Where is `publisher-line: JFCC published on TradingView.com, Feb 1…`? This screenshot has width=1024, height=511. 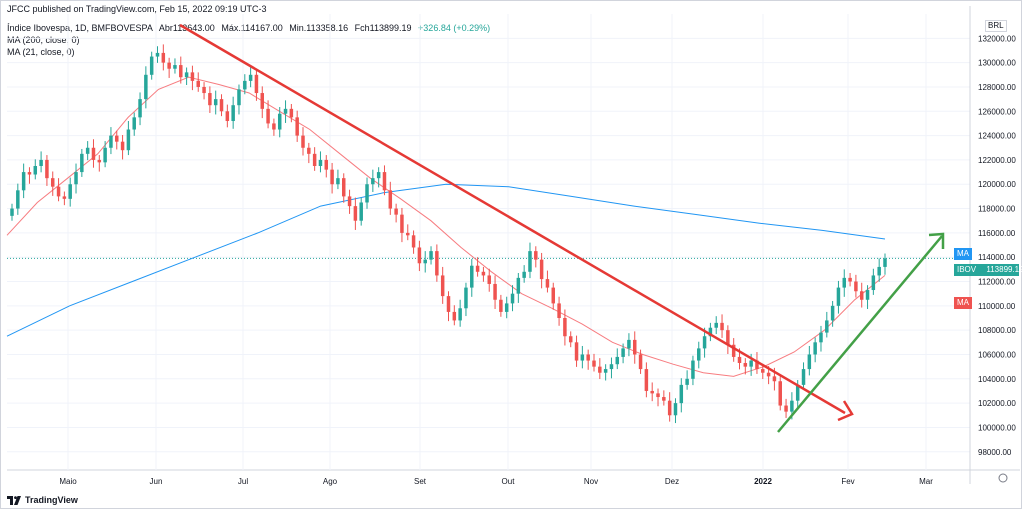
publisher-line: JFCC published on TradingView.com, Feb 1… is located at coordinates (137, 9).